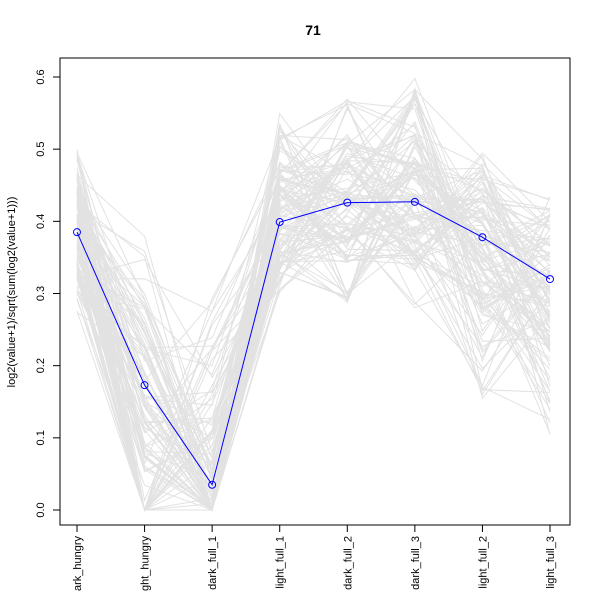 The width and height of the screenshot is (600, 600). I want to click on x-tick-label: dark_full_3, so click(416, 563).